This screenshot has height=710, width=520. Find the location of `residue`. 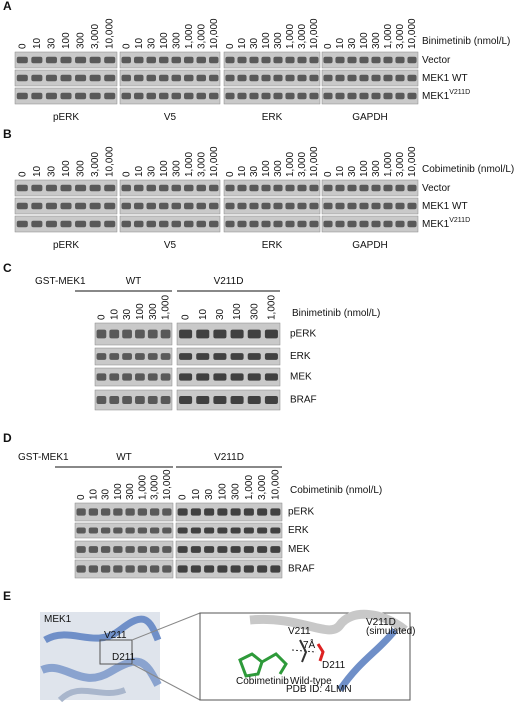

residue is located at coordinates (320, 652).